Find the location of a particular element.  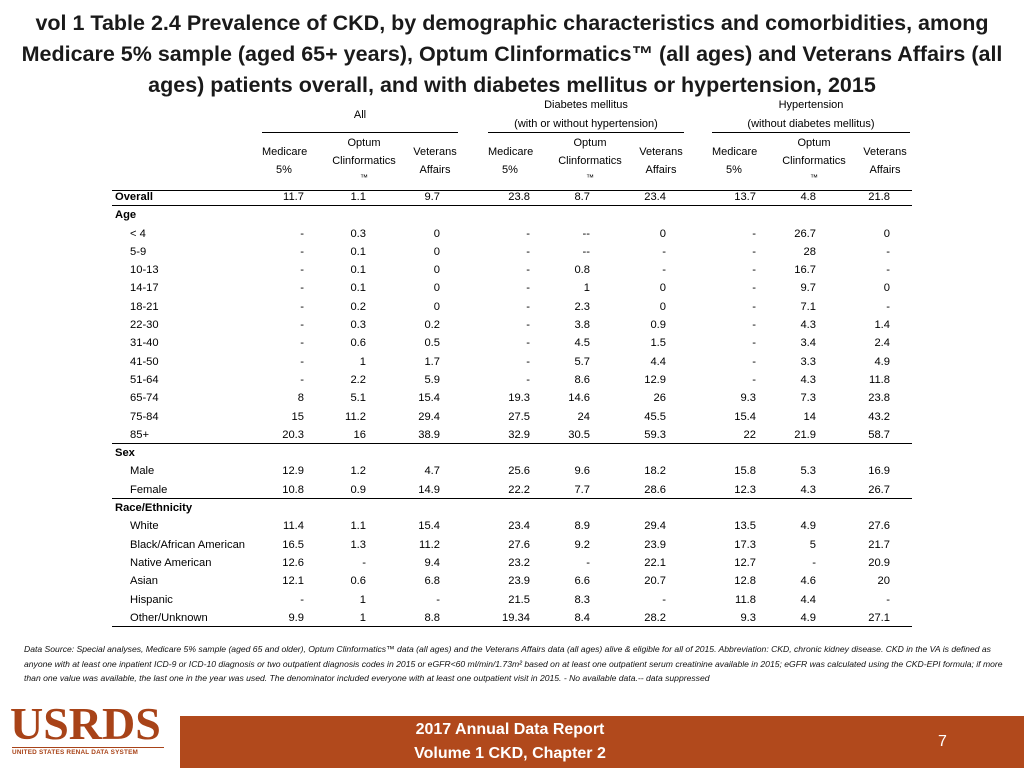

table-cell: 15.8 is located at coordinates (745, 471).